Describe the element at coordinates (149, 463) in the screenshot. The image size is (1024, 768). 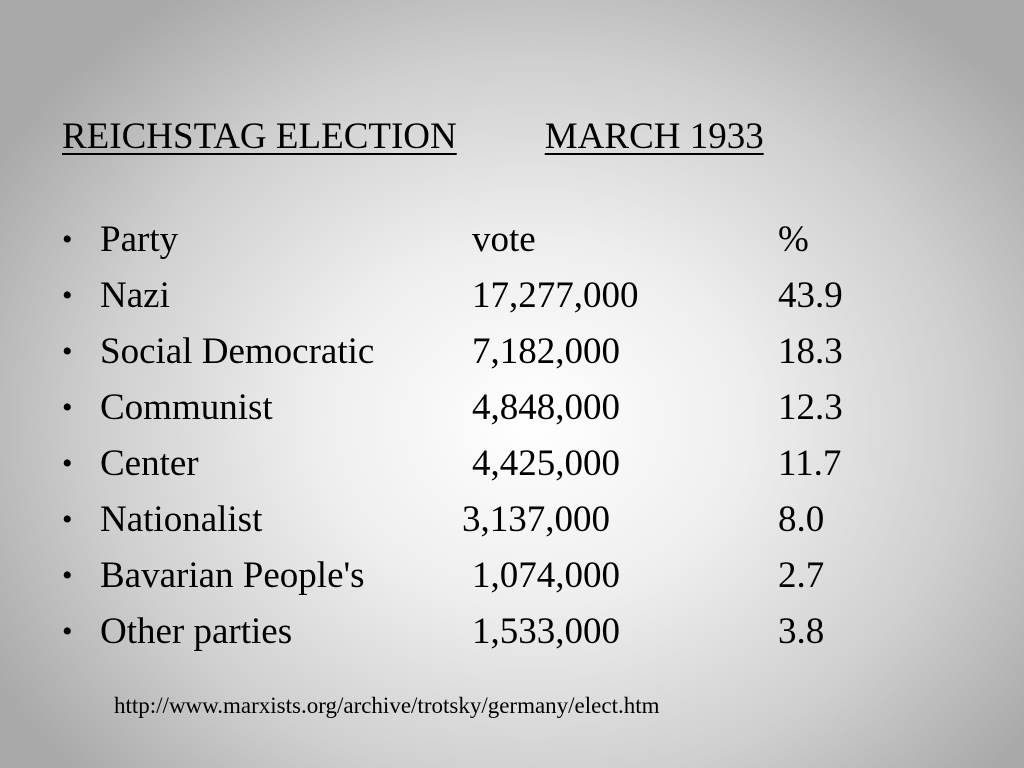
I see `party-name: Center` at that location.